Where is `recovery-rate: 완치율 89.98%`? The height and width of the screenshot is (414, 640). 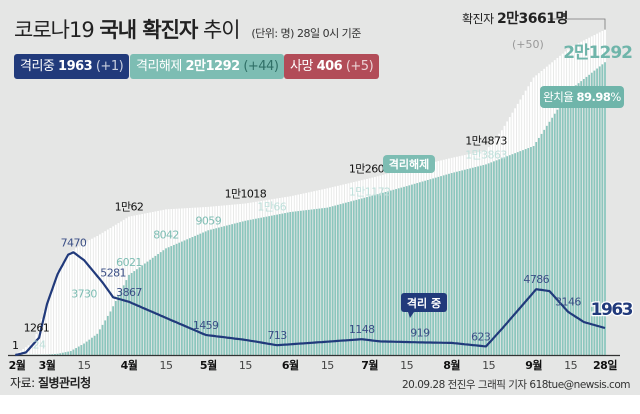
recovery-rate: 완치율 89.98% is located at coordinates (582, 97).